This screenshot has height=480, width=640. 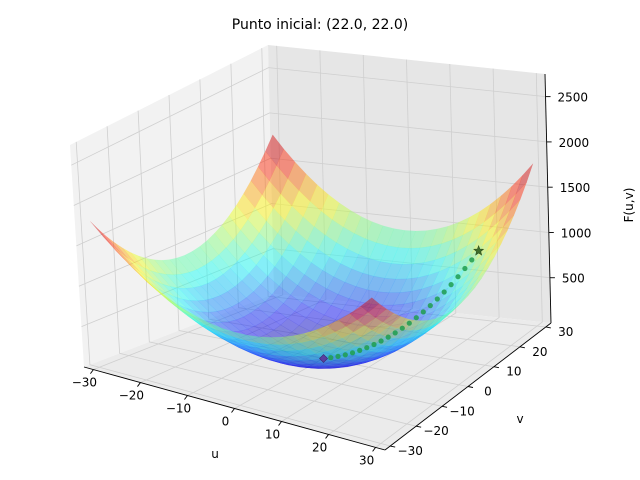 What do you see at coordinates (374, 449) in the screenshot?
I see `x-tick` at bounding box center [374, 449].